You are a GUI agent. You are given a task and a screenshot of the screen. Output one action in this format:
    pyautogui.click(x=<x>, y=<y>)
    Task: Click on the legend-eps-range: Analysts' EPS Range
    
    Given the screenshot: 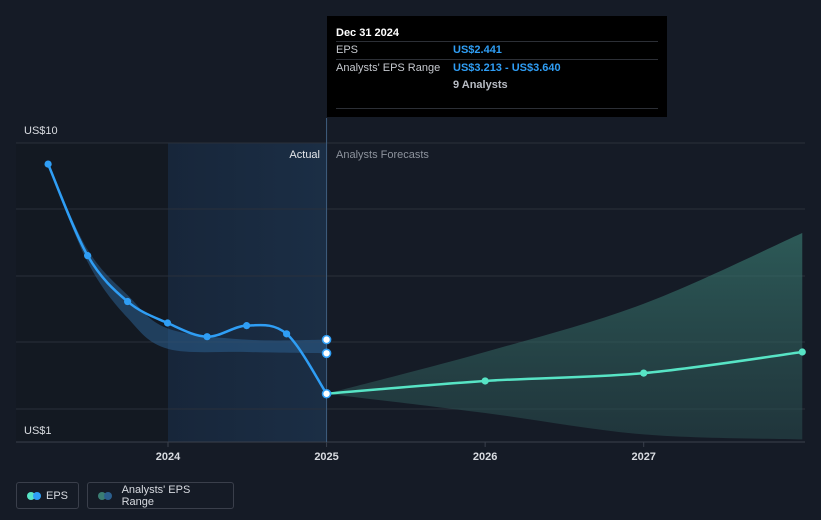 What is the action you would take?
    pyautogui.click(x=160, y=495)
    